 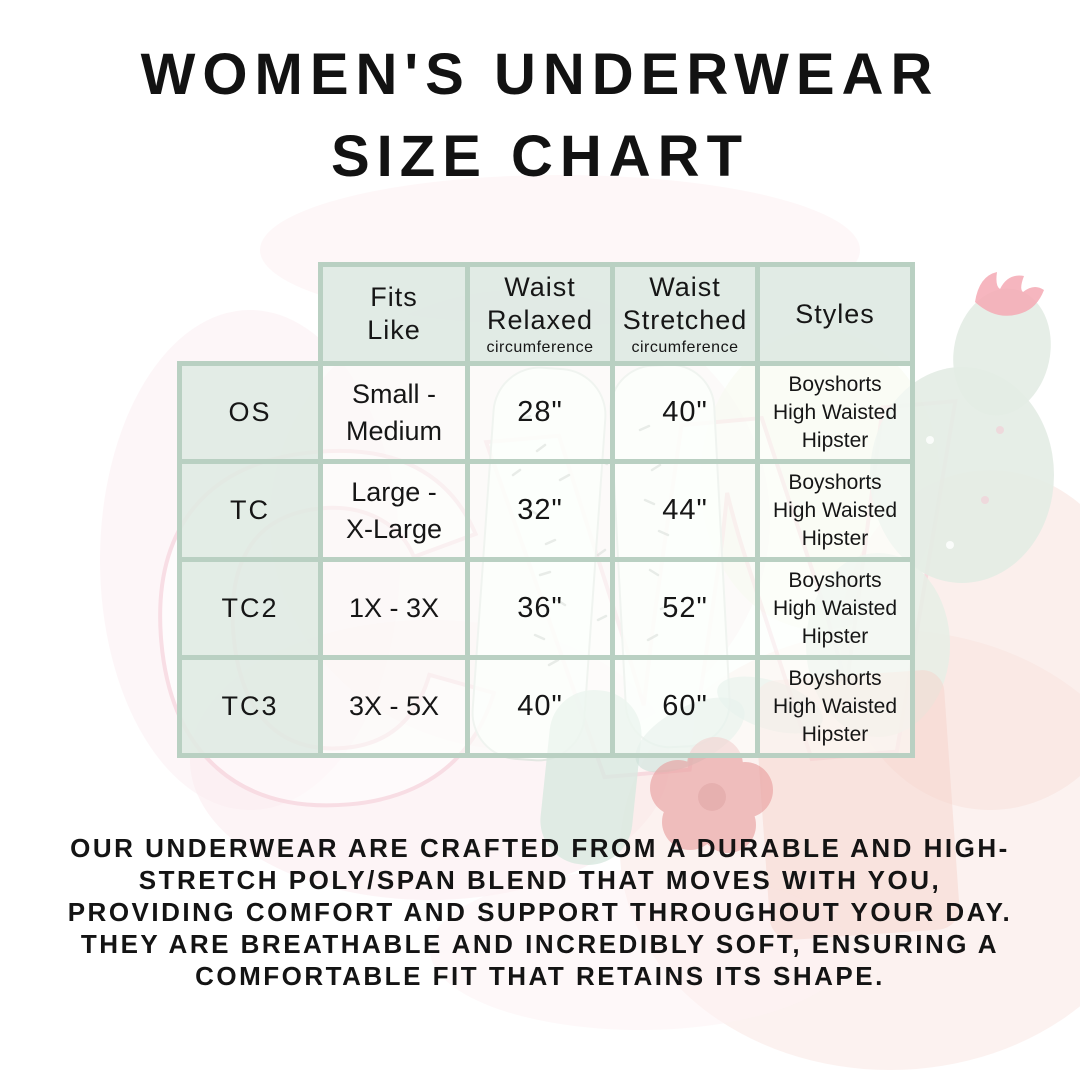 I want to click on column-header-styles: Styles, so click(x=835, y=314).